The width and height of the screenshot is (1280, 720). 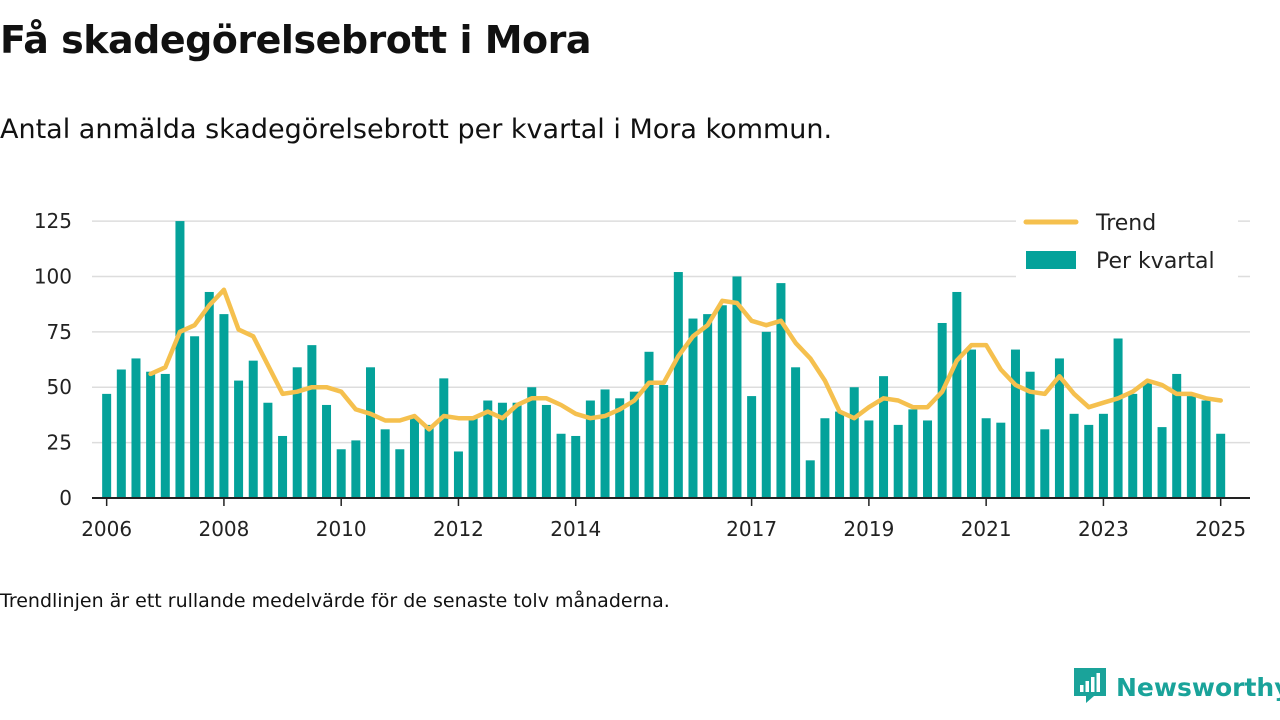 What do you see at coordinates (1127, 243) in the screenshot?
I see `legend: Trend Per kvartal` at bounding box center [1127, 243].